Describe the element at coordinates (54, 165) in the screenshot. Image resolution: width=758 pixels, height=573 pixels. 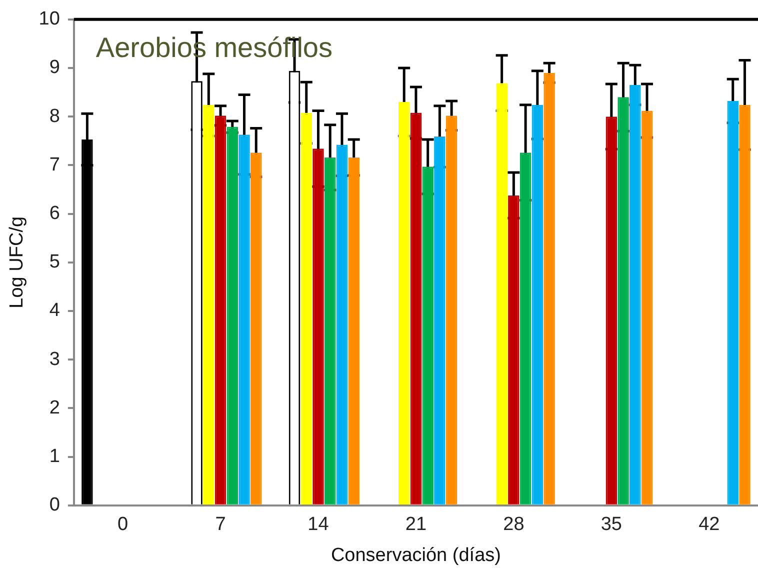
I see `y-tick-label: 7` at that location.